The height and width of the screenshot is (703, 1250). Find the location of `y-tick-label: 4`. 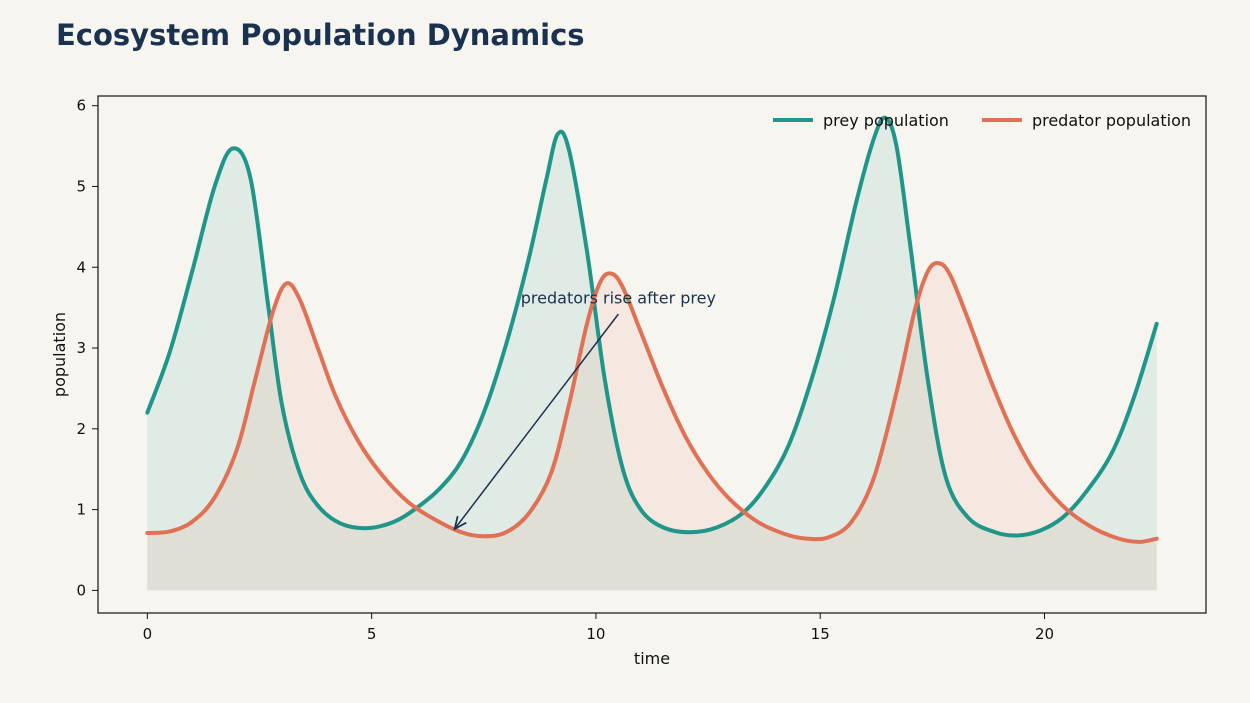

y-tick-label: 4 is located at coordinates (81, 267).